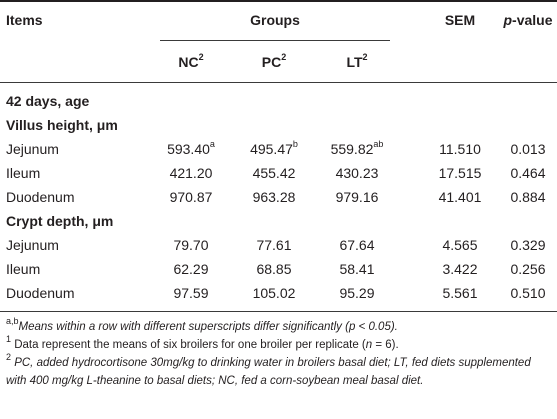 The image size is (557, 419). I want to click on cell-lt: 67.64, so click(357, 245).